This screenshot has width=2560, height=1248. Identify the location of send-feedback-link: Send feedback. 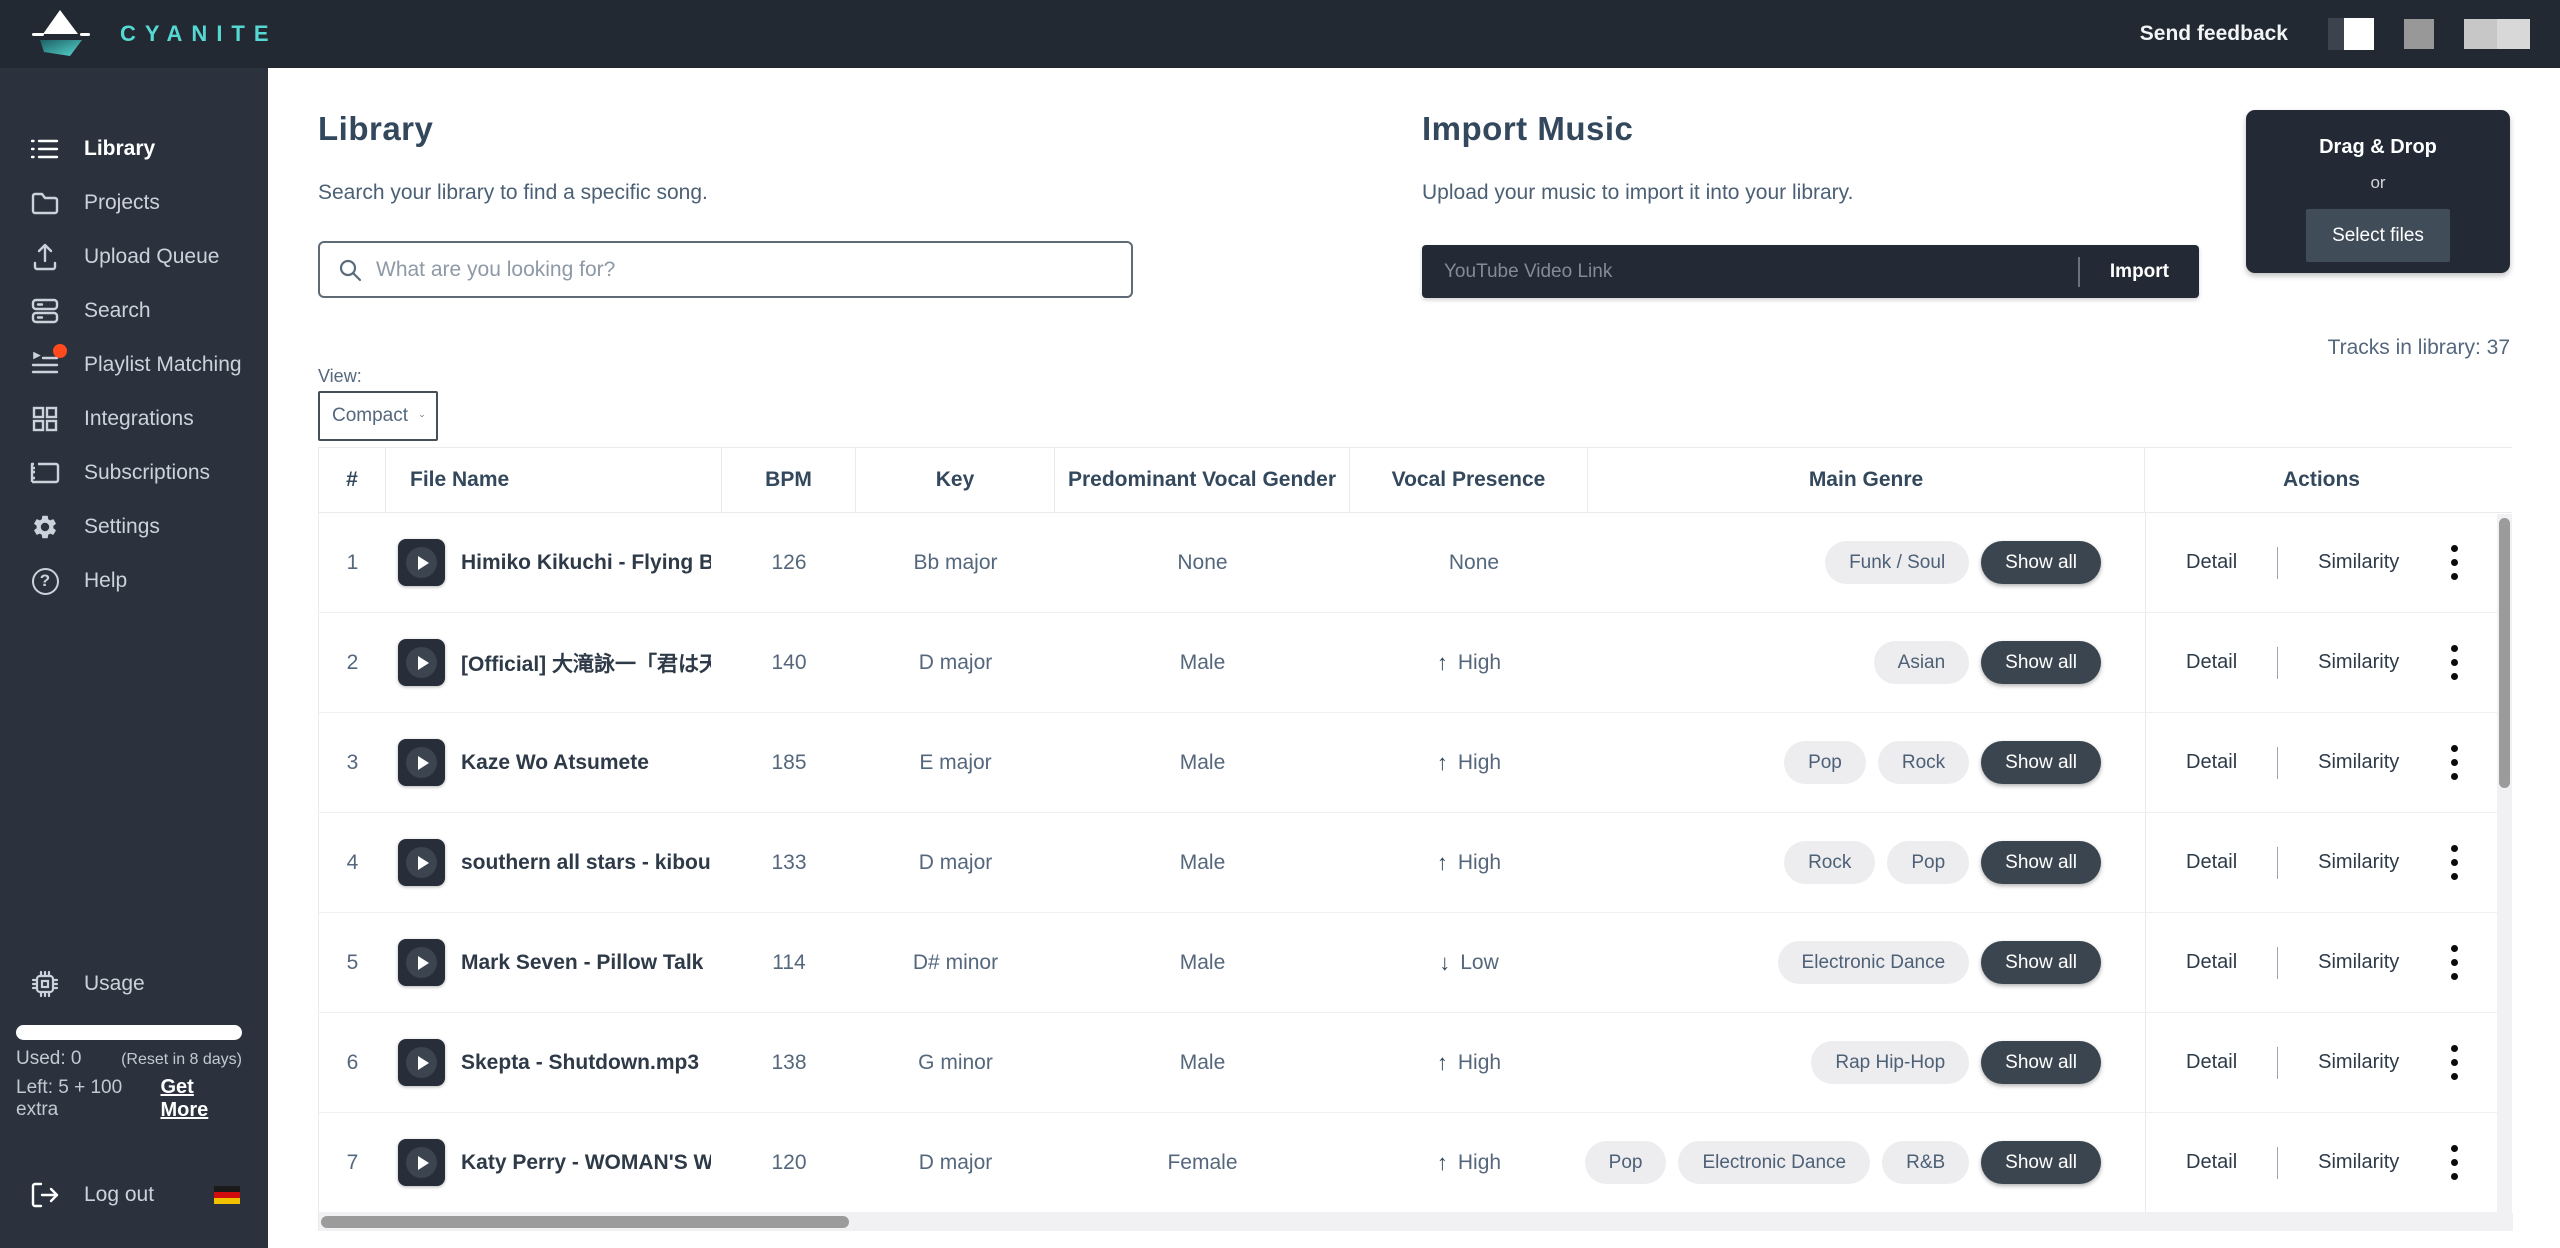
(2213, 33).